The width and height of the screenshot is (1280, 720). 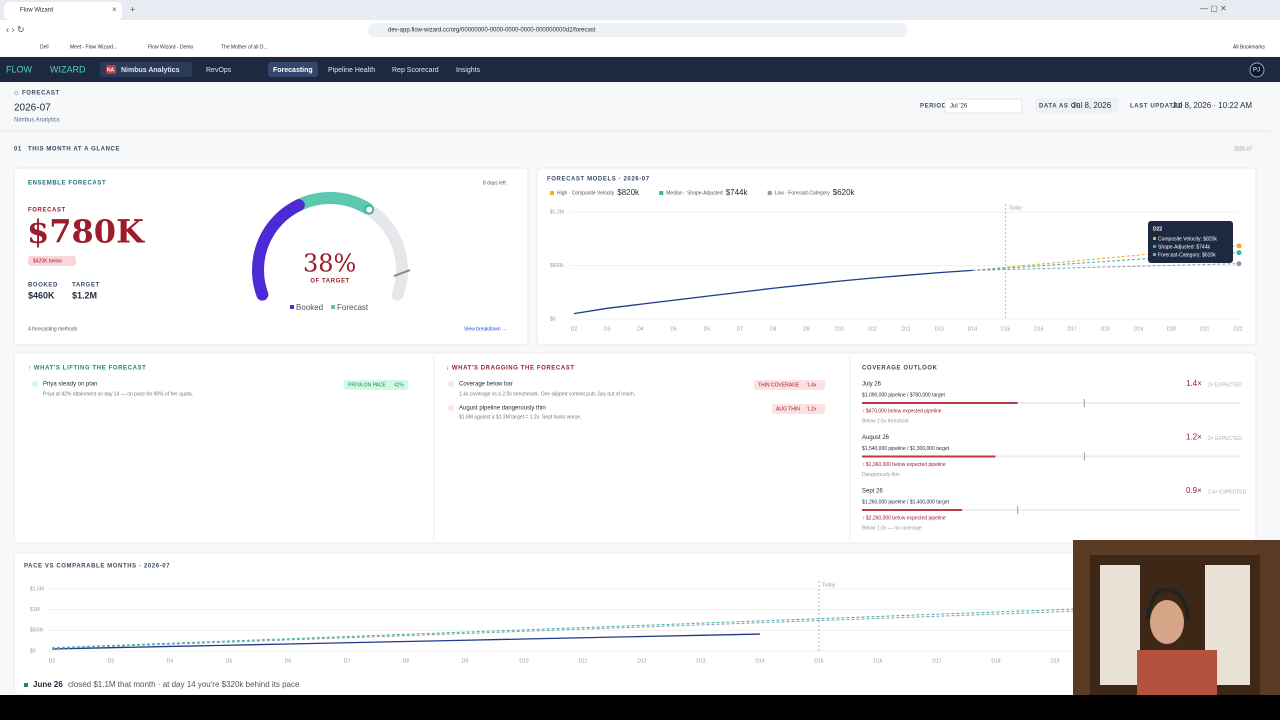 What do you see at coordinates (1225, 439) in the screenshot?
I see `expected: 2× EXPECTED` at bounding box center [1225, 439].